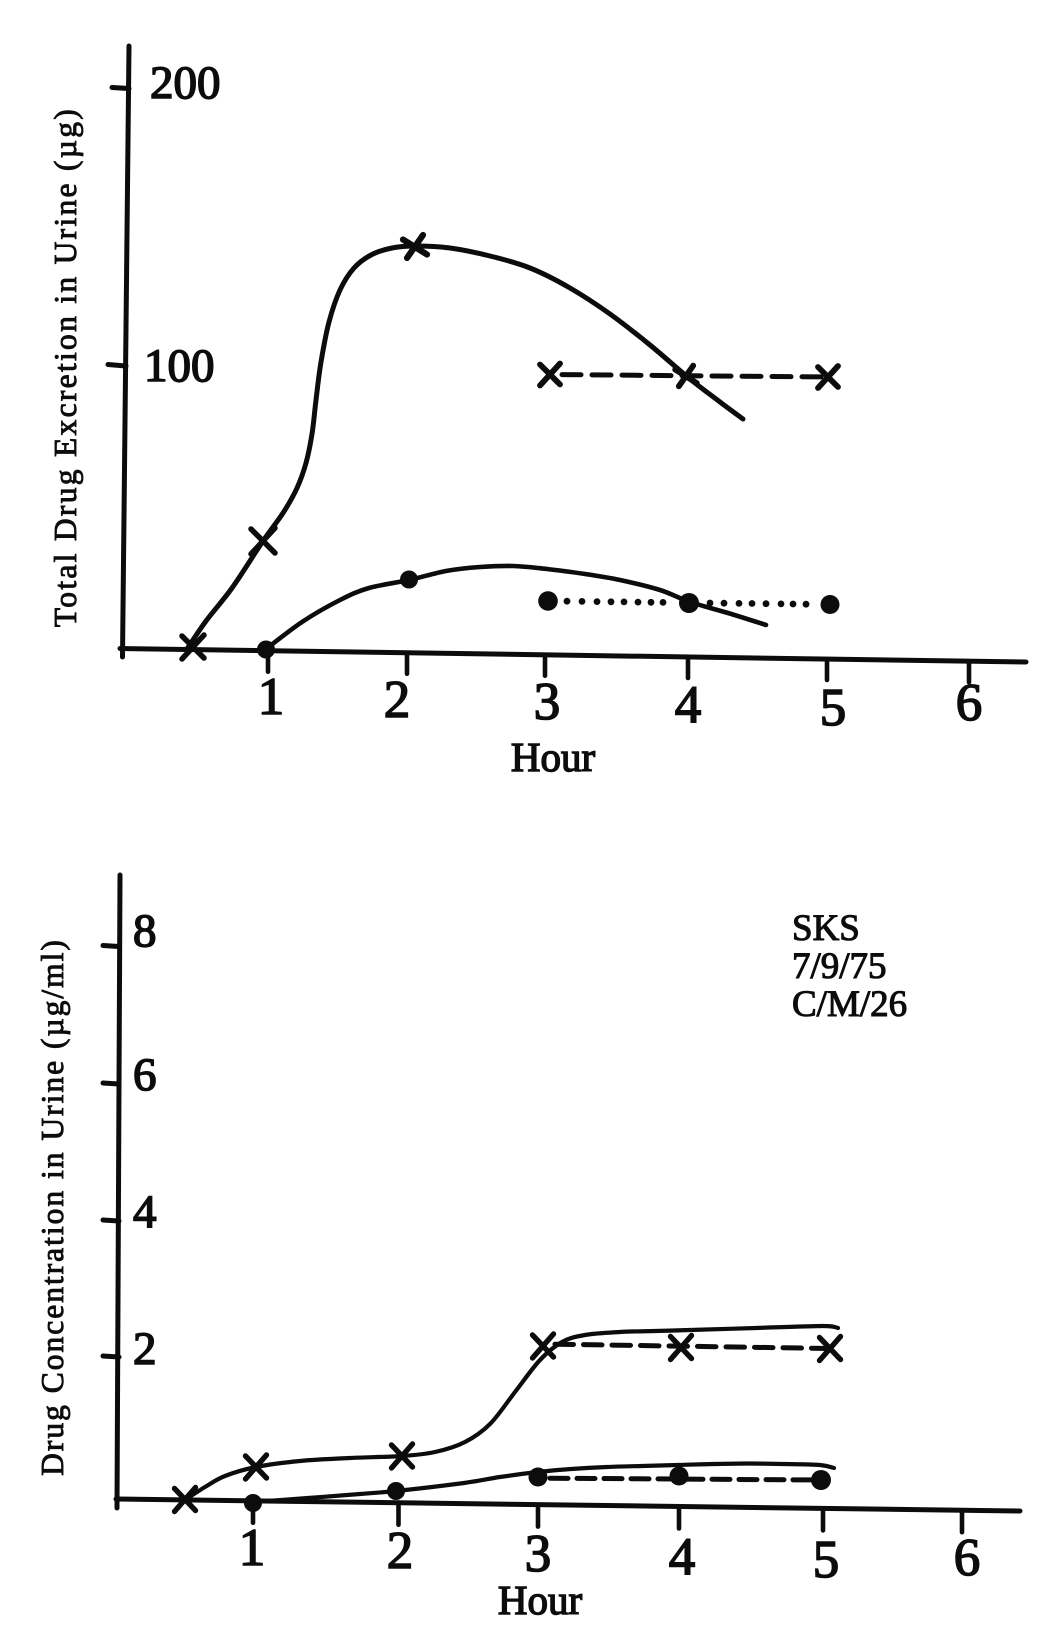 This screenshot has height=1628, width=1040. Describe the element at coordinates (179, 366) in the screenshot. I see `svg-text: 100` at that location.